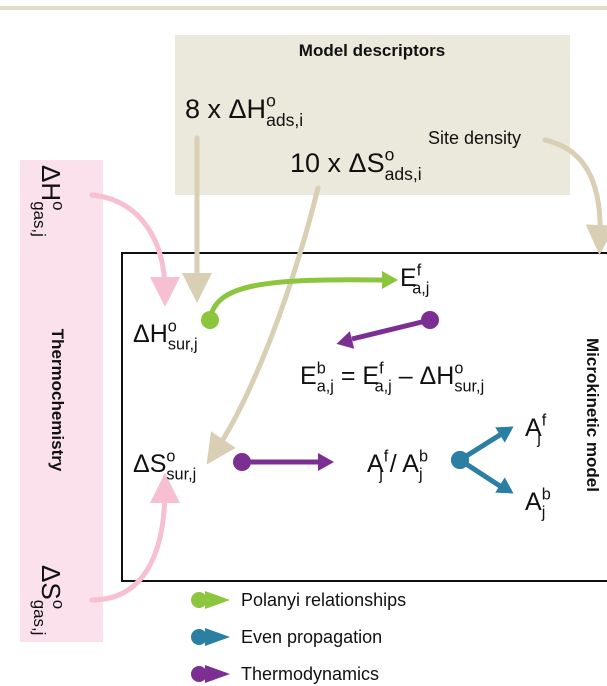  Describe the element at coordinates (401, 464) in the screenshot. I see `label-part: / A` at that location.